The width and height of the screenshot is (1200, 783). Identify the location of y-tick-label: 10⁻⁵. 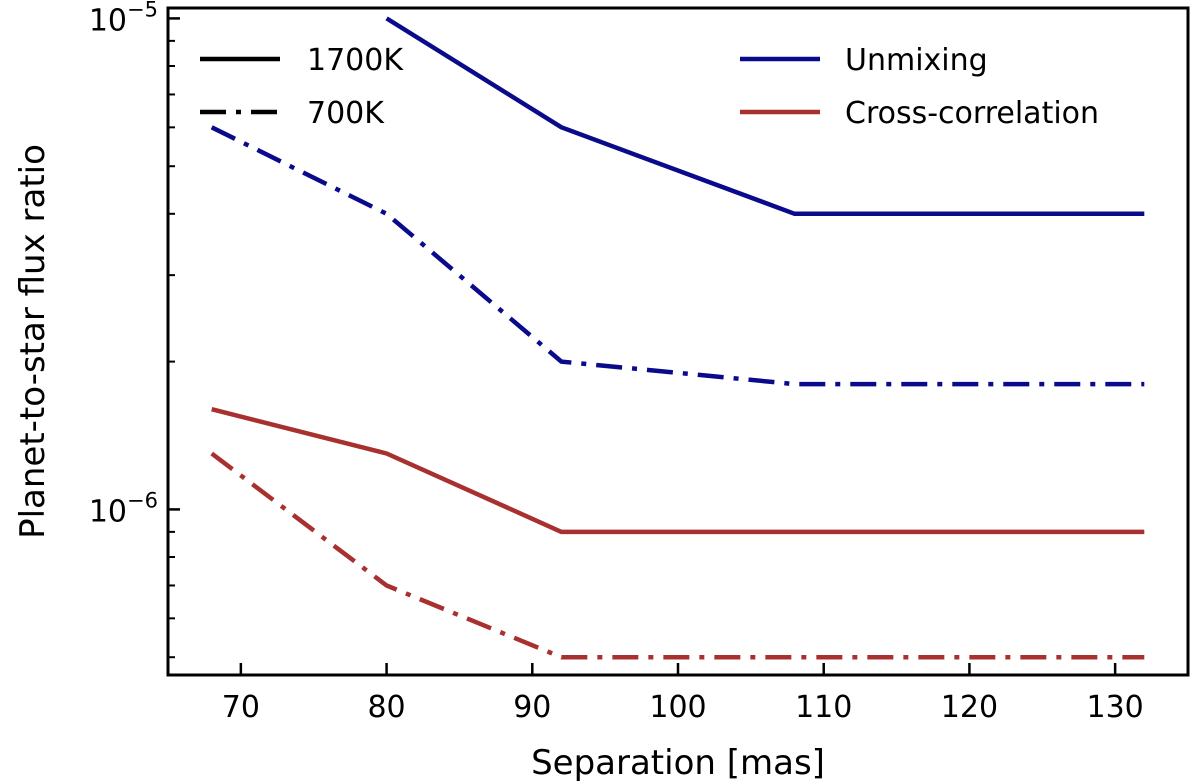
(123, 19).